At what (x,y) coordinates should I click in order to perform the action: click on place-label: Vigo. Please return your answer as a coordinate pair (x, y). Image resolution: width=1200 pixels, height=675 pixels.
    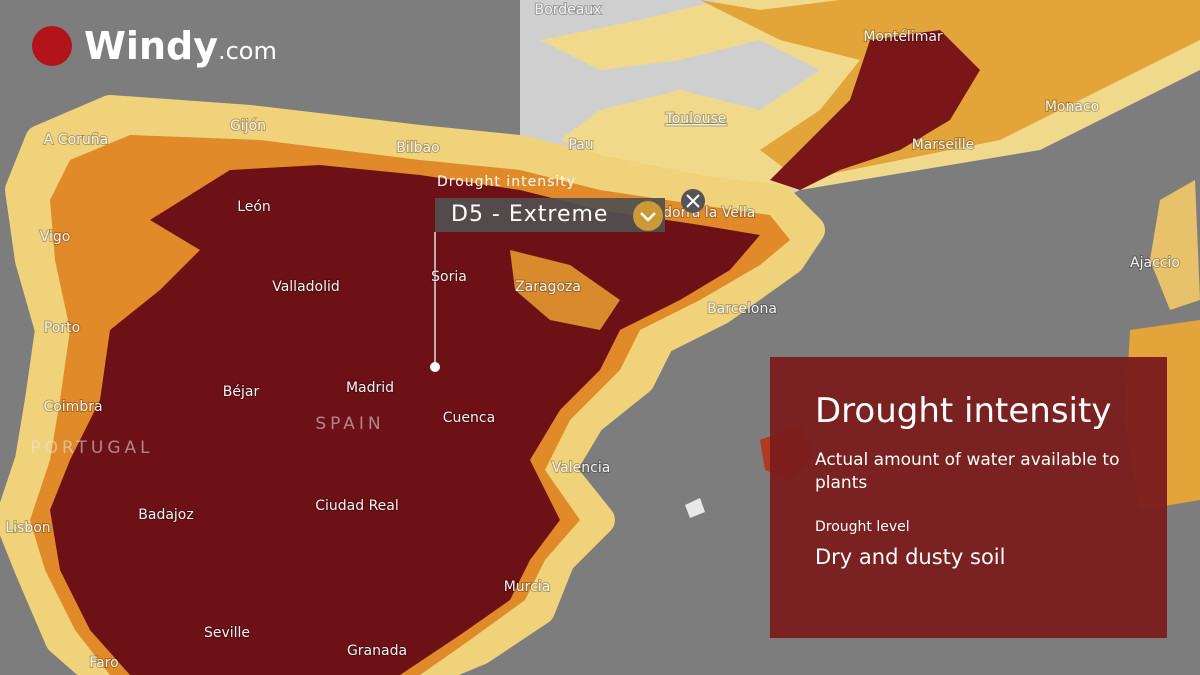
    Looking at the image, I should click on (55, 237).